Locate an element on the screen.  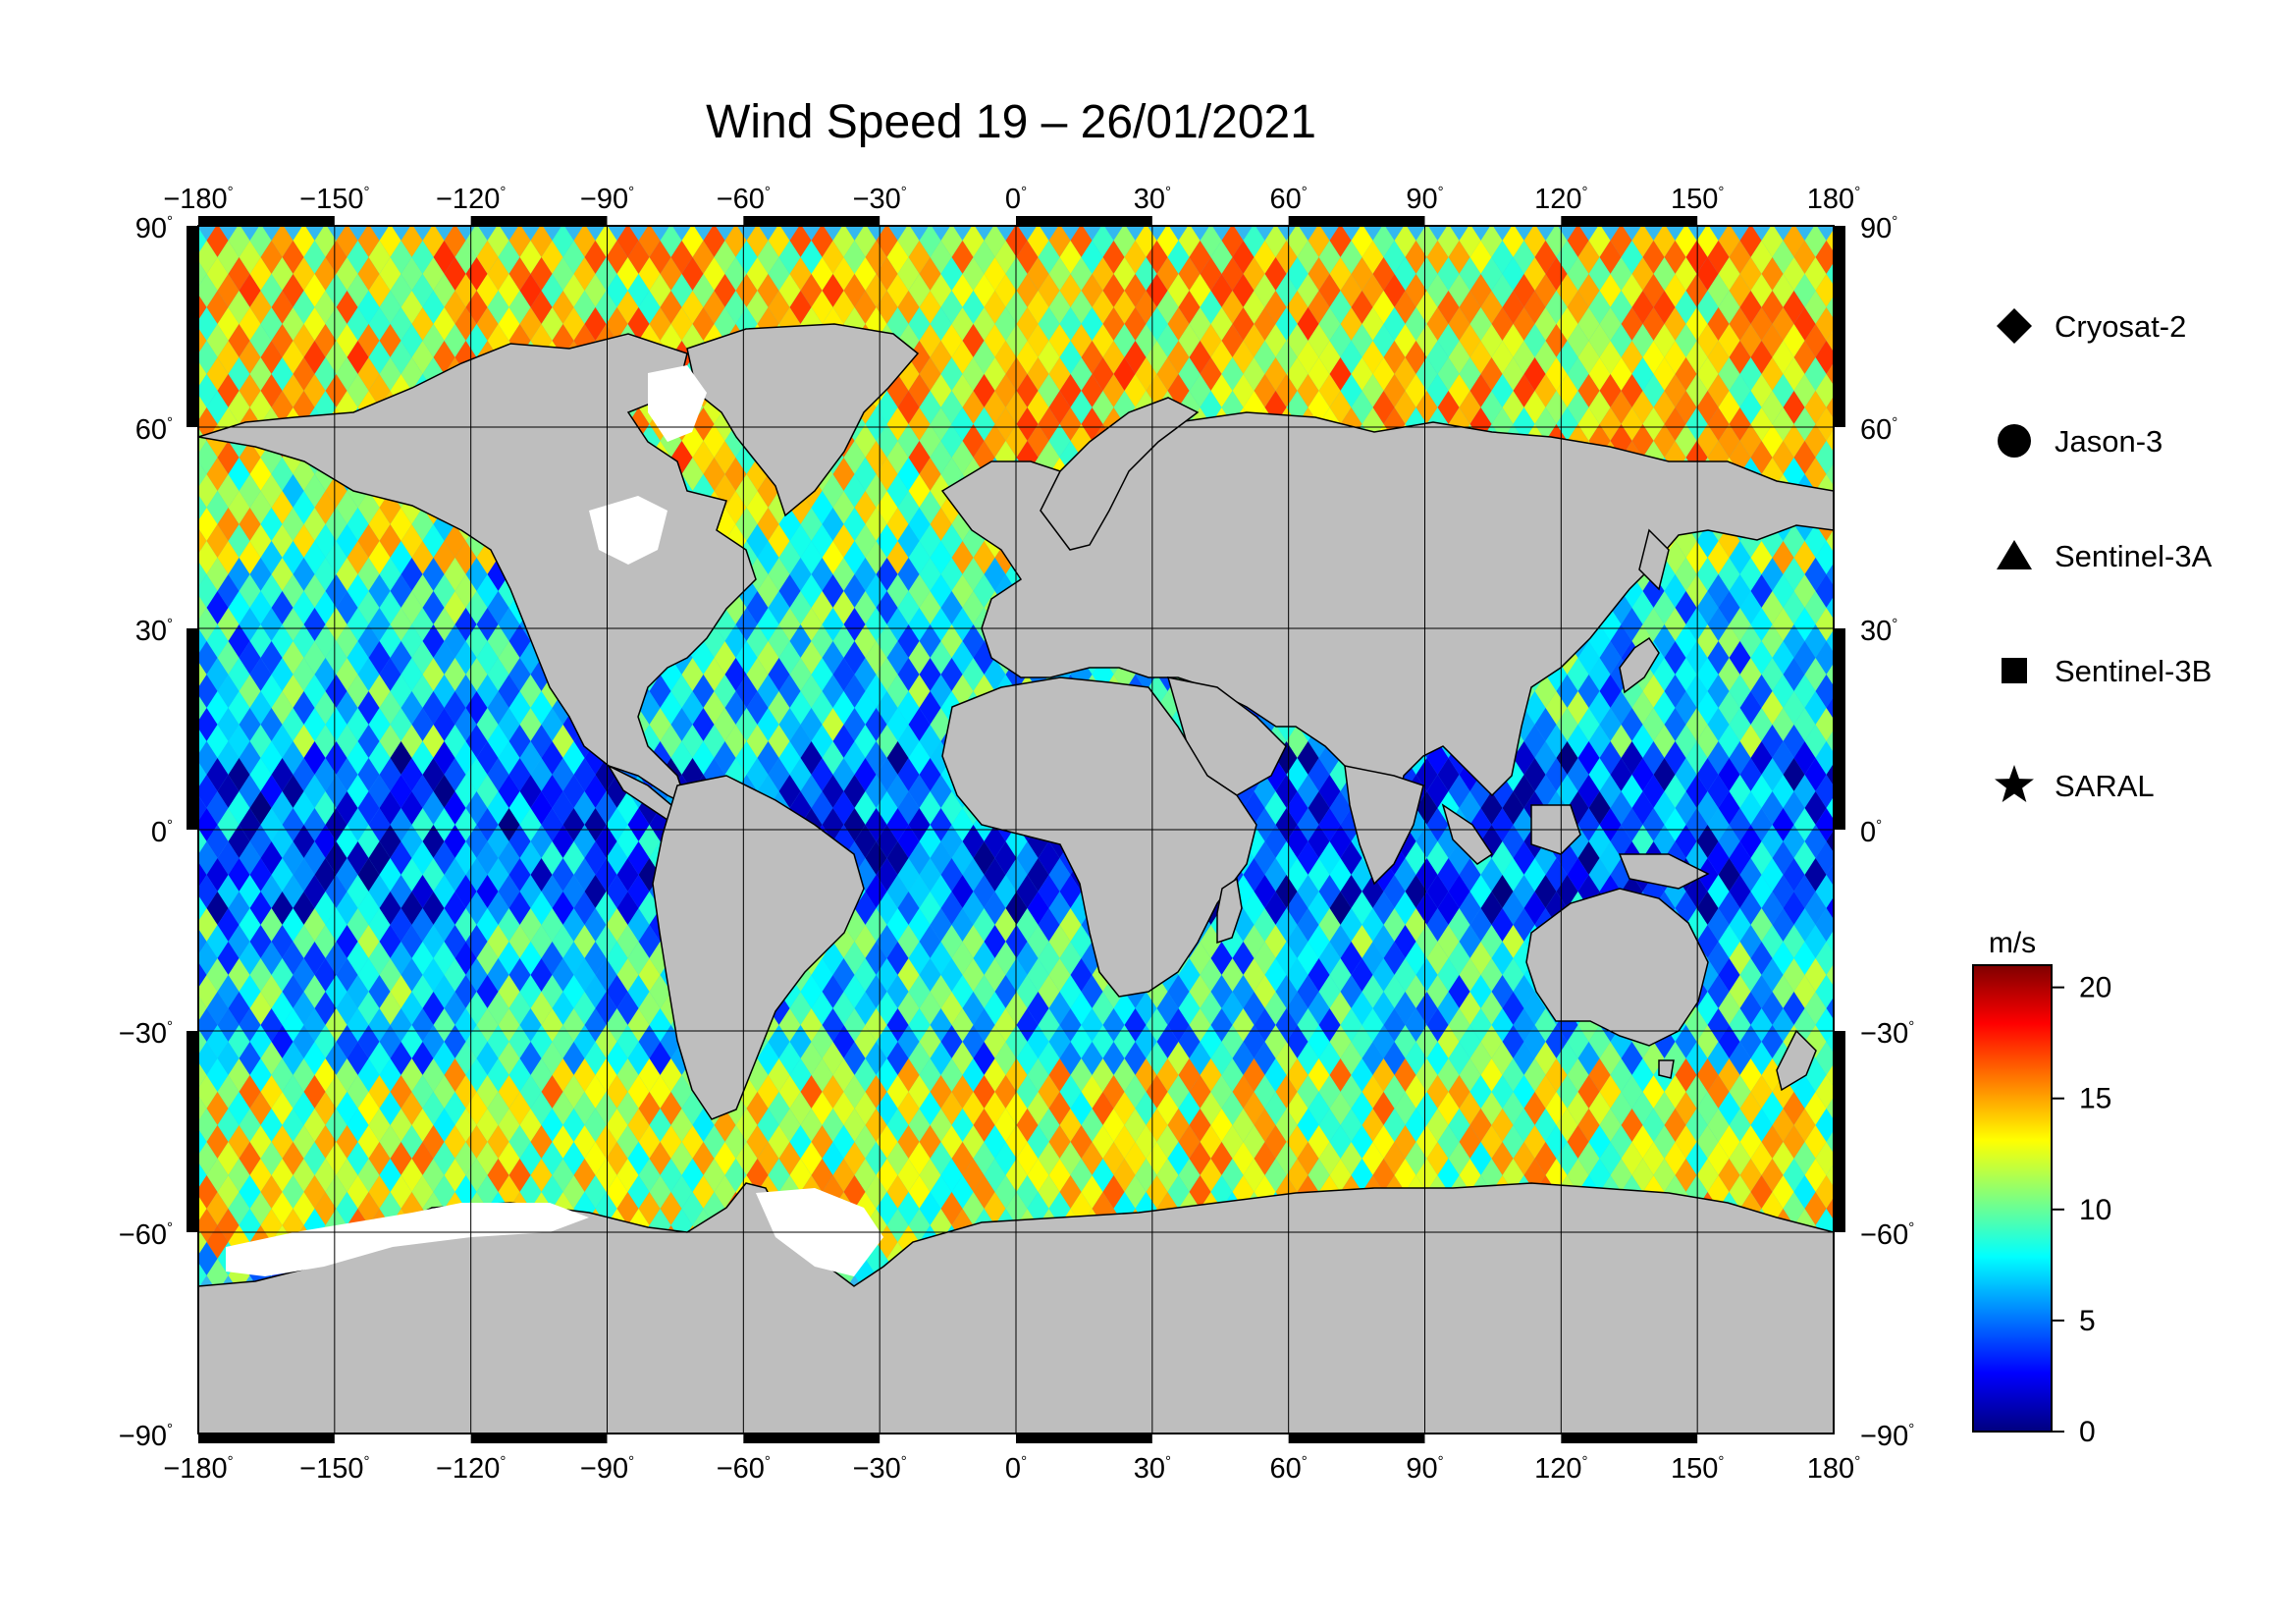
lon-label: 120° is located at coordinates (1561, 200).